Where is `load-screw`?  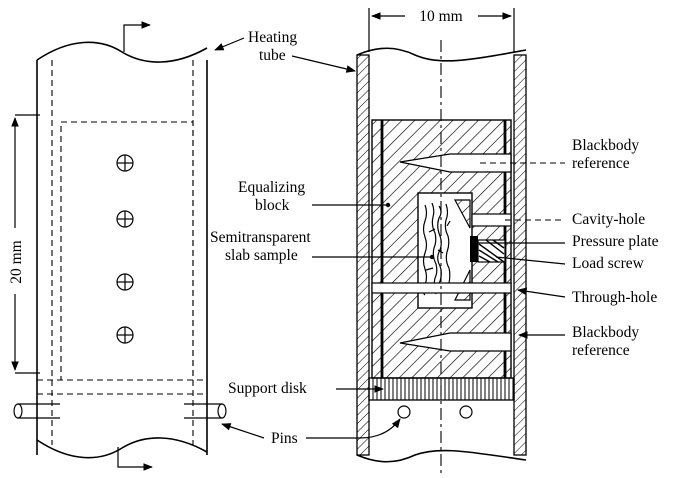
load-screw is located at coordinates (491, 251).